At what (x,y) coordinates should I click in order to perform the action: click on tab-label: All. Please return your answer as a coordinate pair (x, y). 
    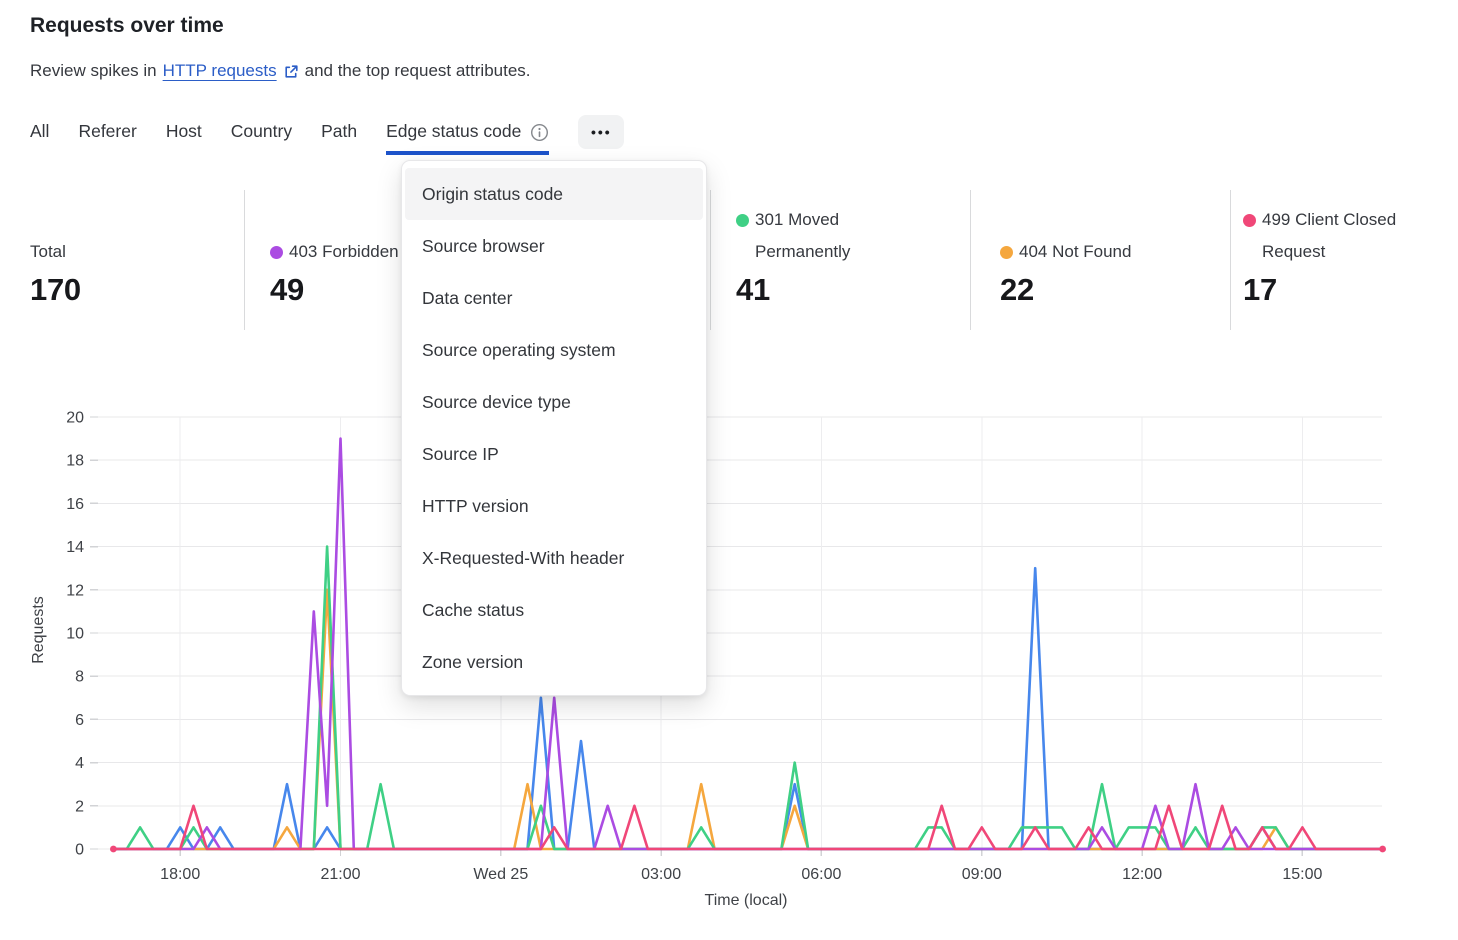
    Looking at the image, I should click on (40, 131).